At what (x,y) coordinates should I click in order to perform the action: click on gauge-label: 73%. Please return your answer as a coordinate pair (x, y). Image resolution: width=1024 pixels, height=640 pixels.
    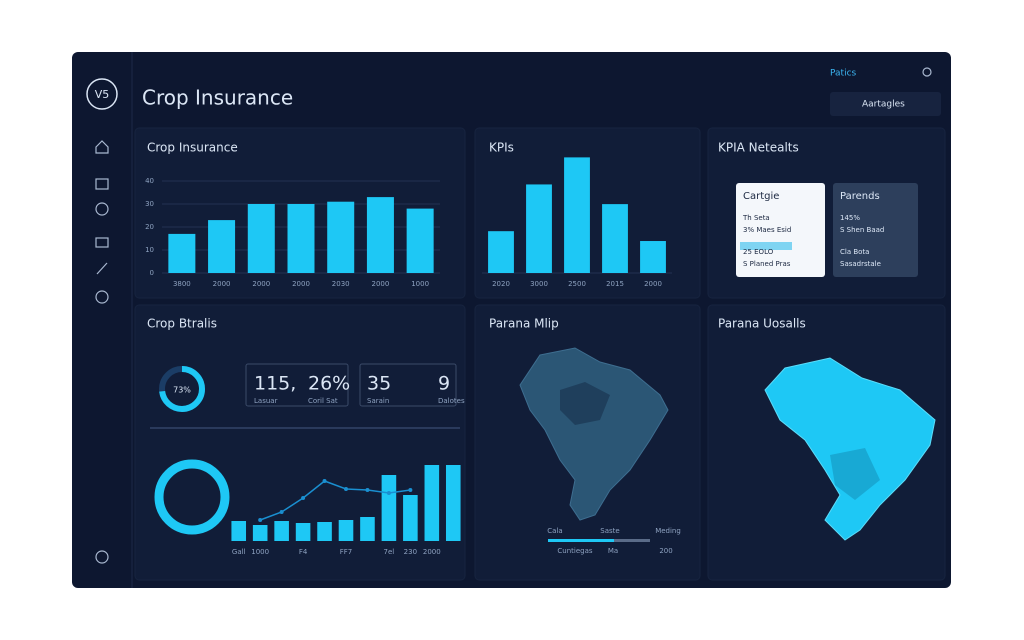
    Looking at the image, I should click on (182, 390).